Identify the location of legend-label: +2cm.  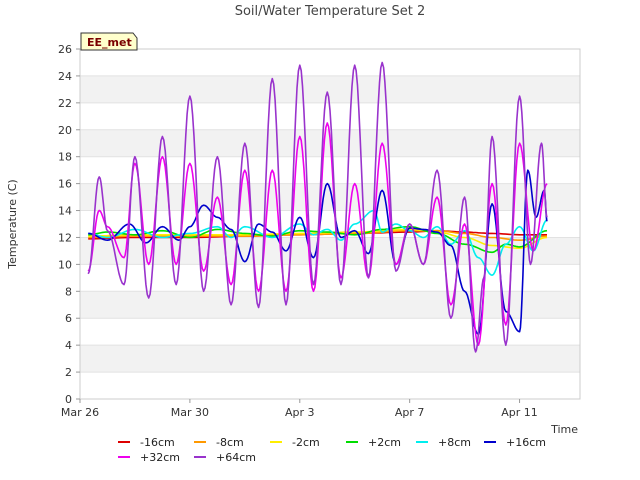
(384, 442).